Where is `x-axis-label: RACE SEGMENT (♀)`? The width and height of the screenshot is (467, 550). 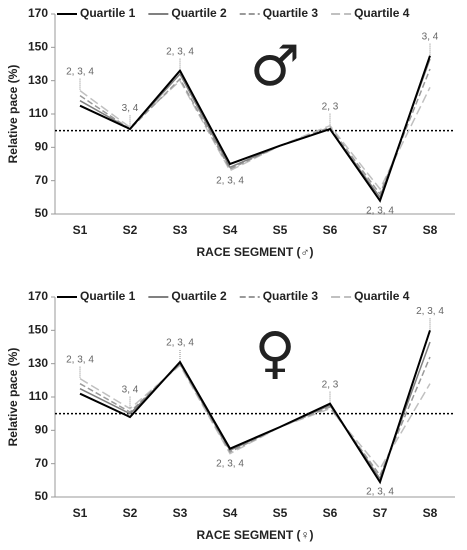 x-axis-label: RACE SEGMENT (♀) is located at coordinates (255, 535).